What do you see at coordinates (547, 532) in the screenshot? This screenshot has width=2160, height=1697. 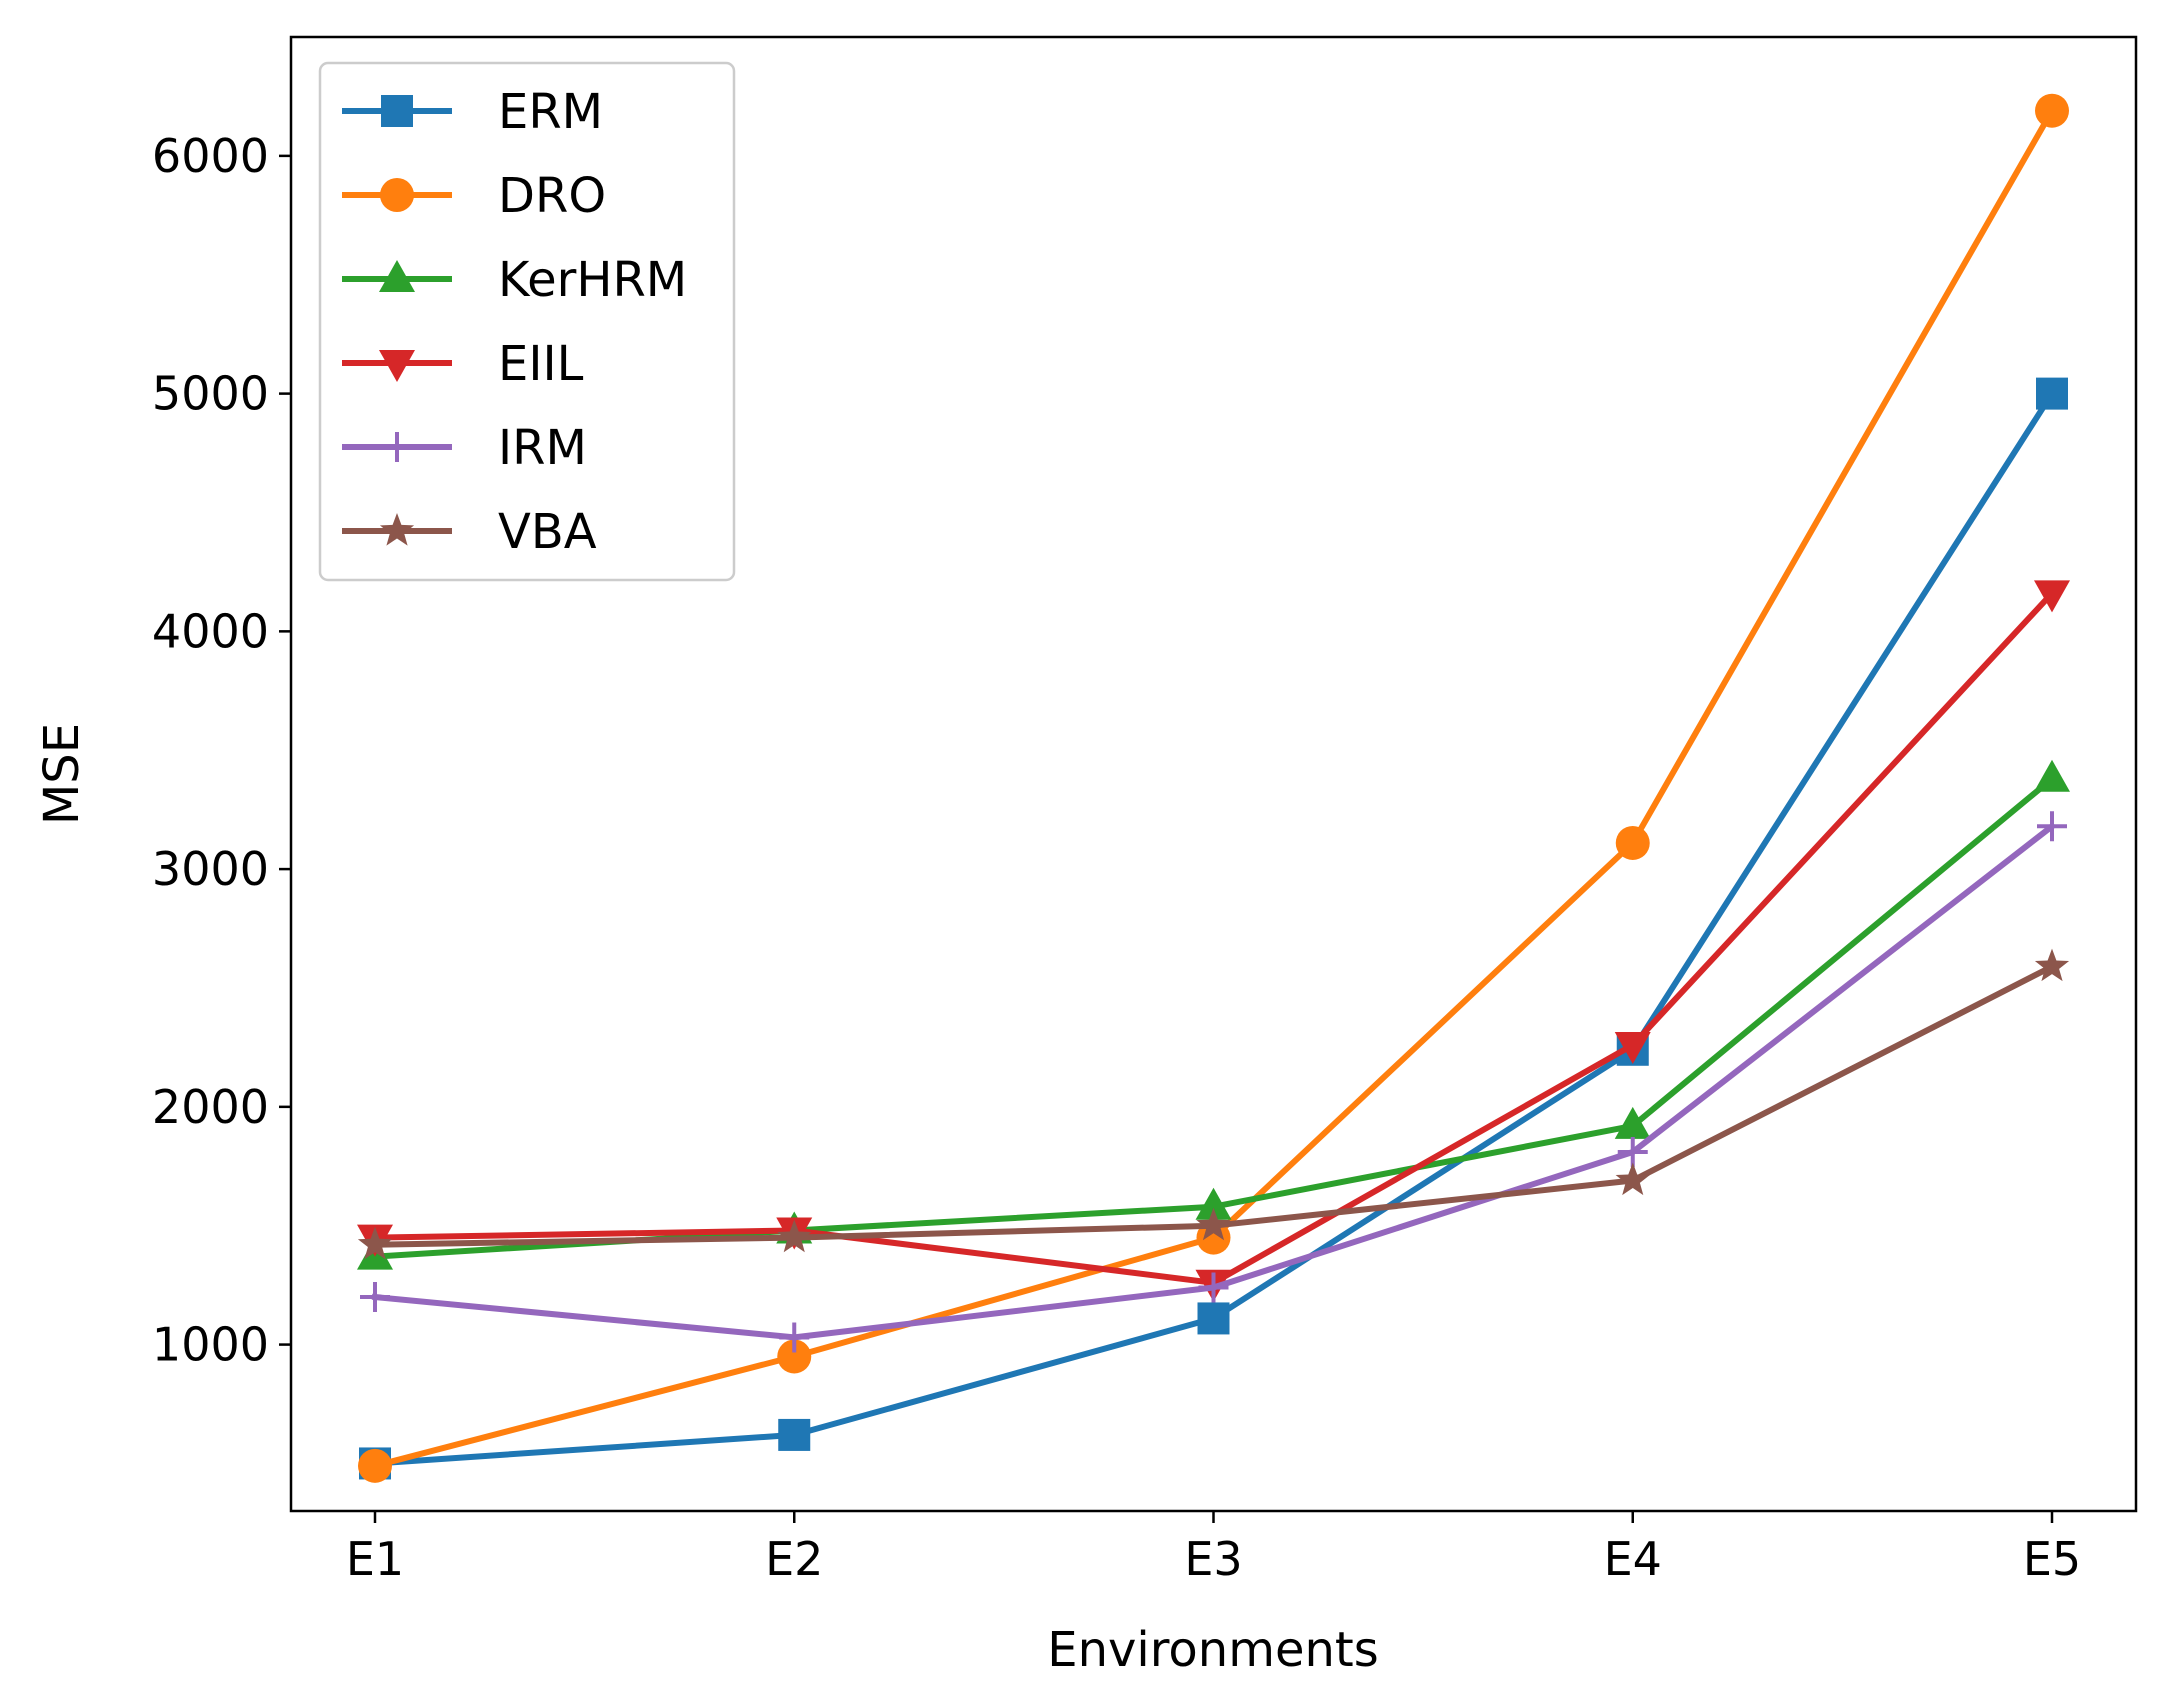 I see `legend-label-vba: VBA` at bounding box center [547, 532].